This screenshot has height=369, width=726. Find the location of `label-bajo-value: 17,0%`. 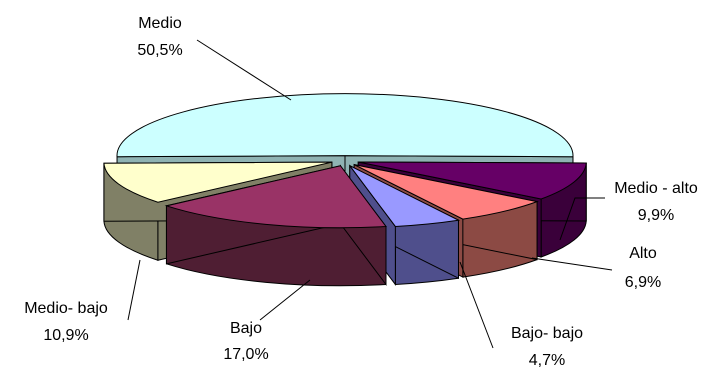

label-bajo-value: 17,0% is located at coordinates (245, 354).